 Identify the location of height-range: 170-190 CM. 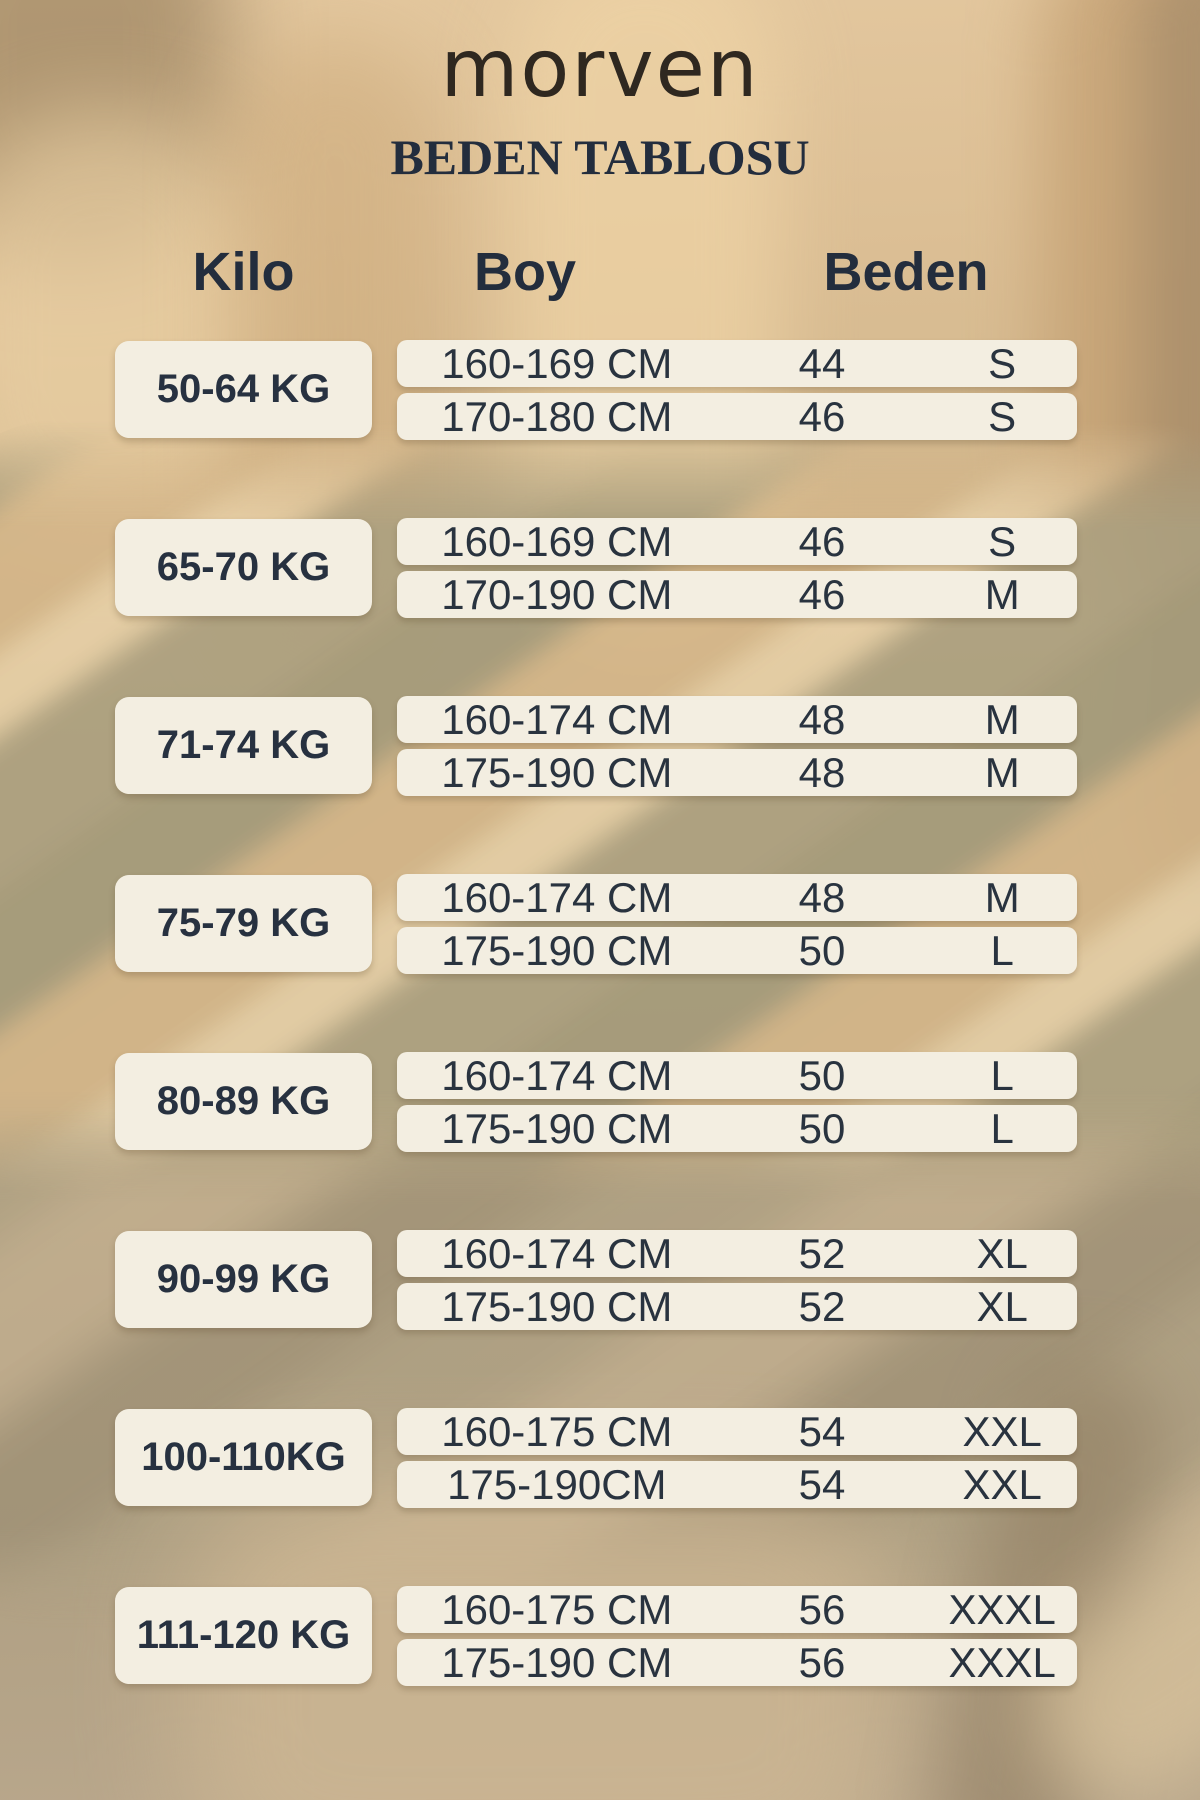
(557, 594).